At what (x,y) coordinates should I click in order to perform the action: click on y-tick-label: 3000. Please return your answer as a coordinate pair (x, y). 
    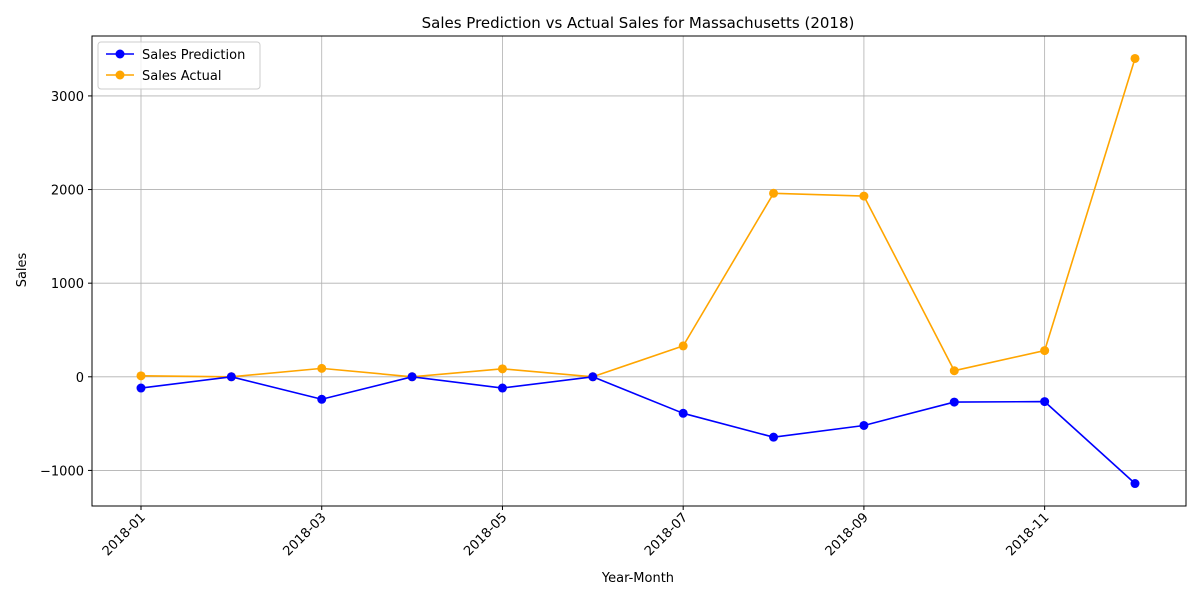
    Looking at the image, I should click on (67, 97).